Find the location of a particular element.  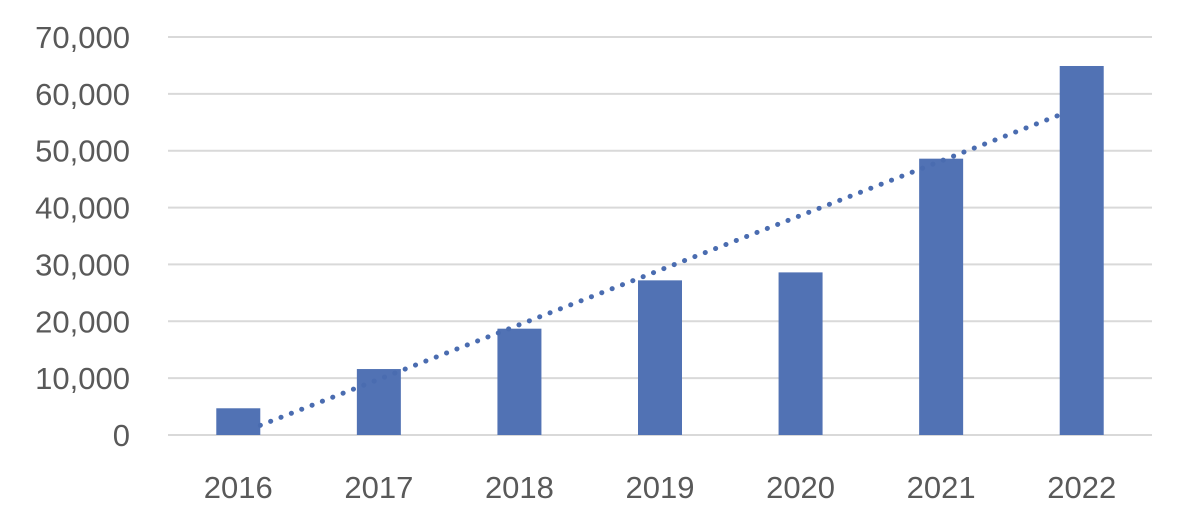

y-tick-label: 30,000 is located at coordinates (82, 264).